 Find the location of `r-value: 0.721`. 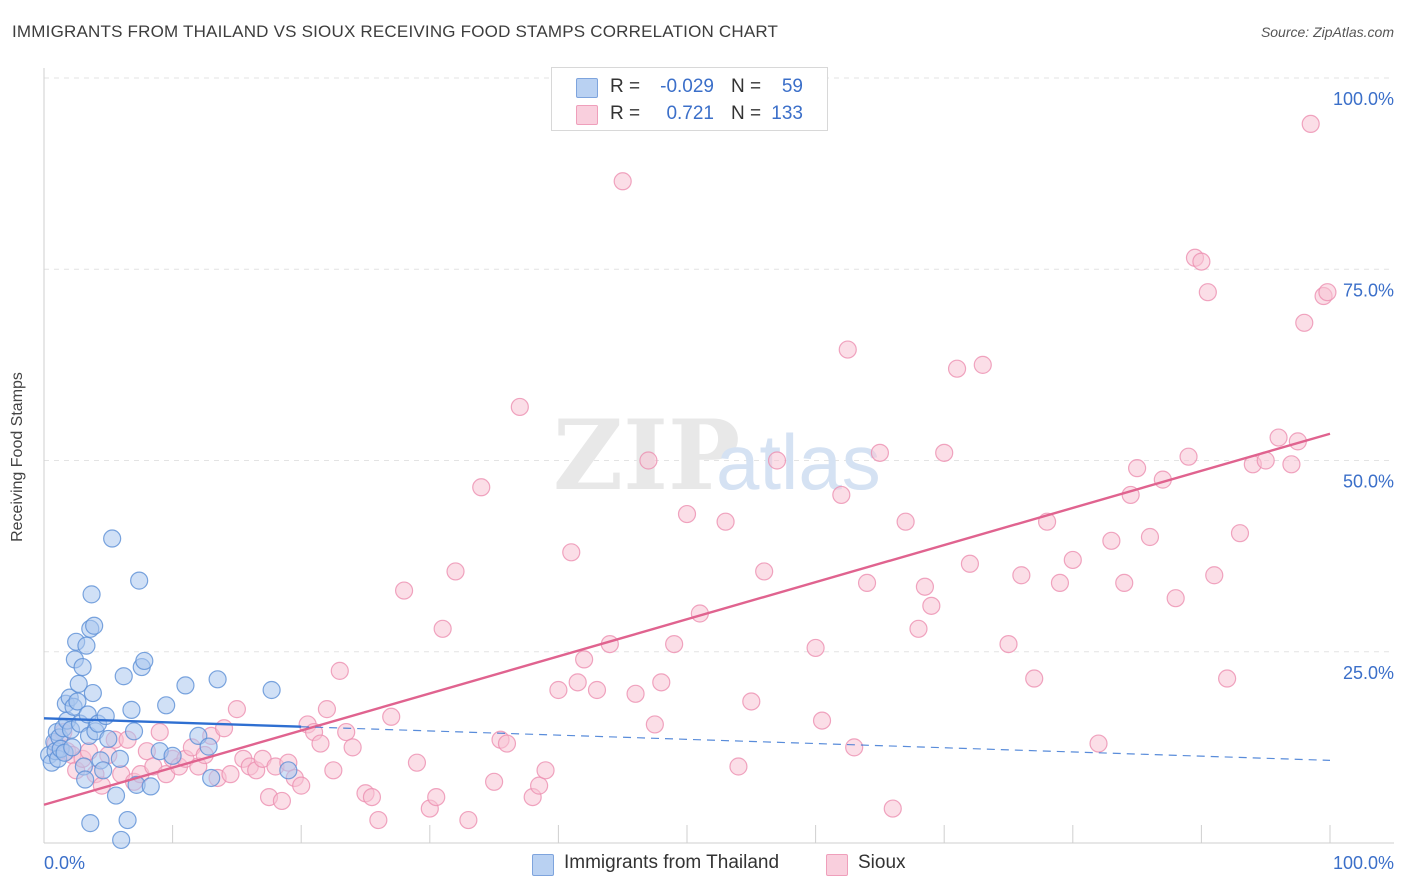

r-value: 0.721 is located at coordinates (690, 113).